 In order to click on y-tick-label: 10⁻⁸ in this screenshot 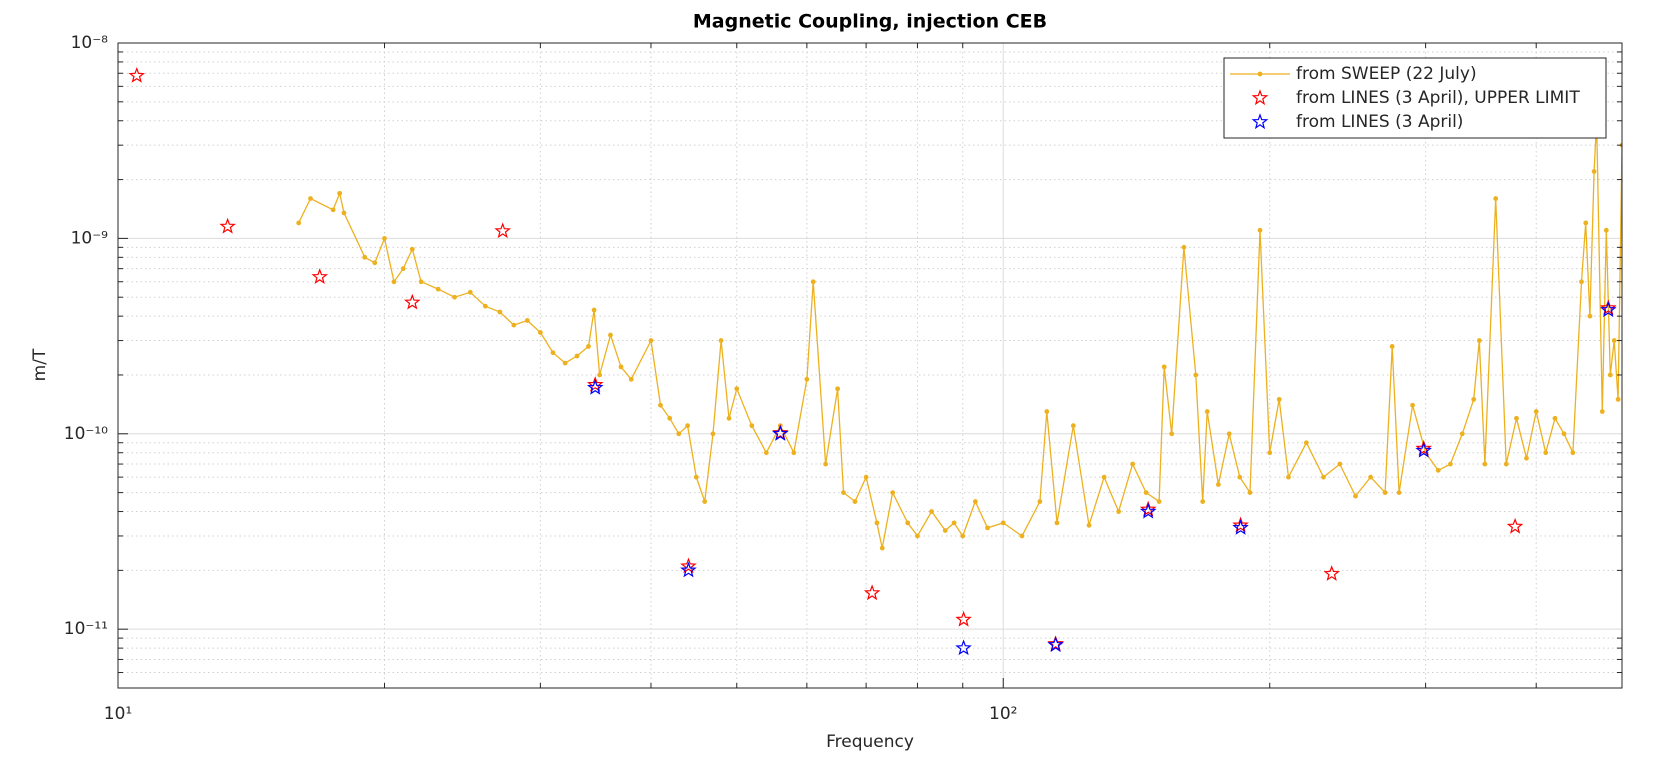, I will do `click(90, 43)`.